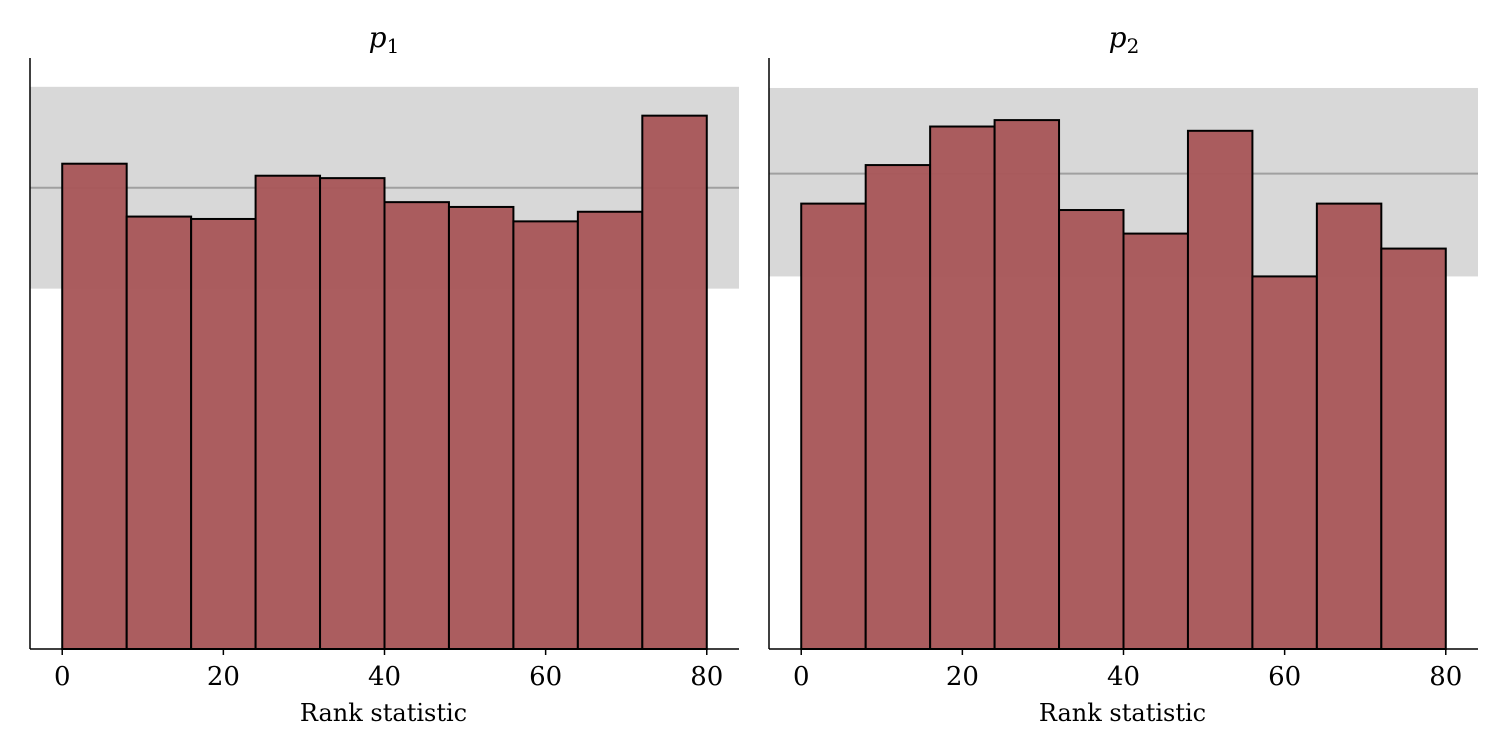 Image resolution: width=1500 pixels, height=750 pixels. I want to click on panel-title: p1, so click(384, 39).